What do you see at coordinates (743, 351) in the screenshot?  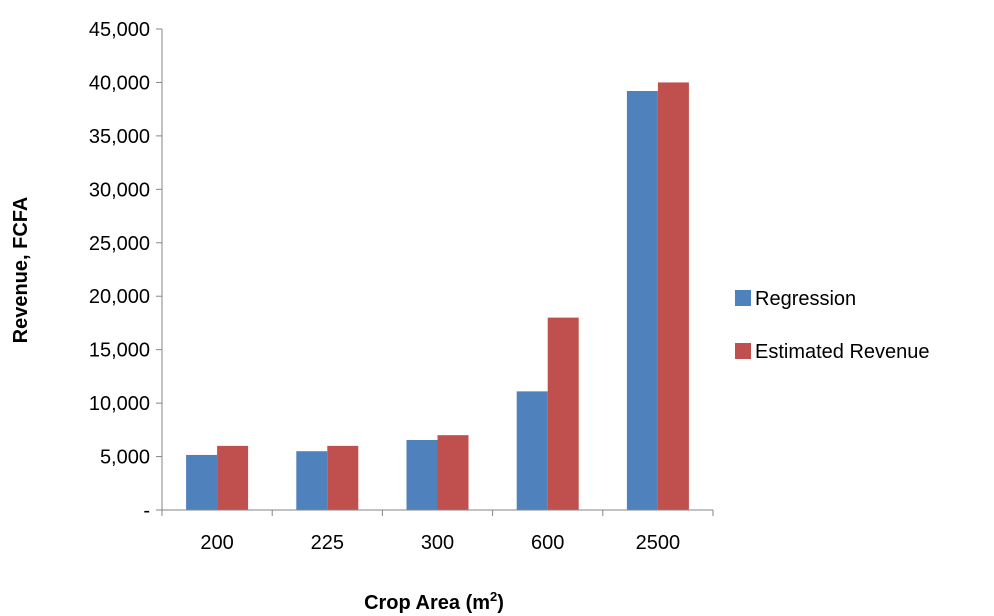 I see `legend-swatch-estimated-revenue` at bounding box center [743, 351].